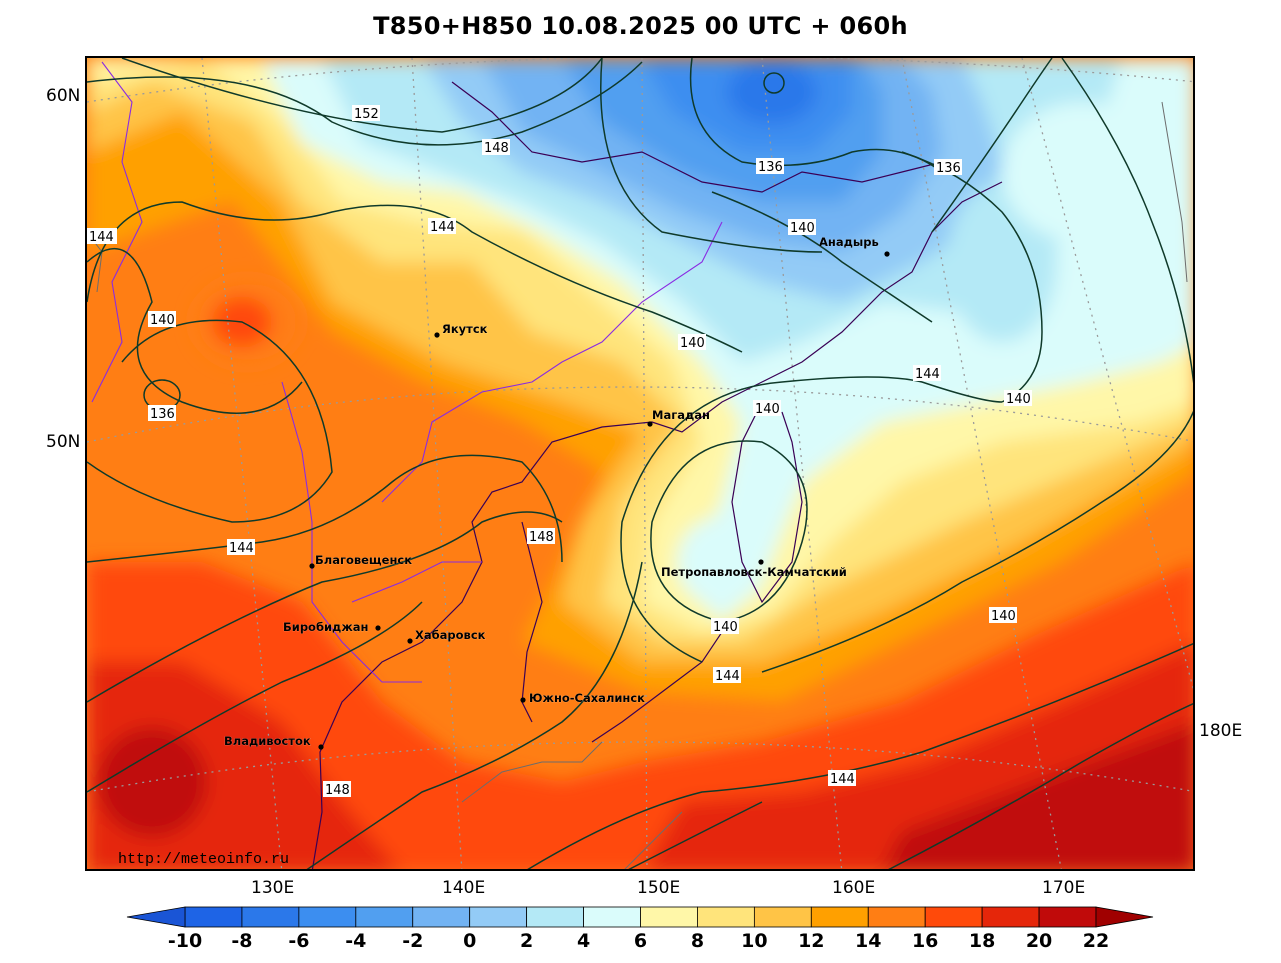  I want to click on colorbar-tick-label: 12, so click(811, 941).